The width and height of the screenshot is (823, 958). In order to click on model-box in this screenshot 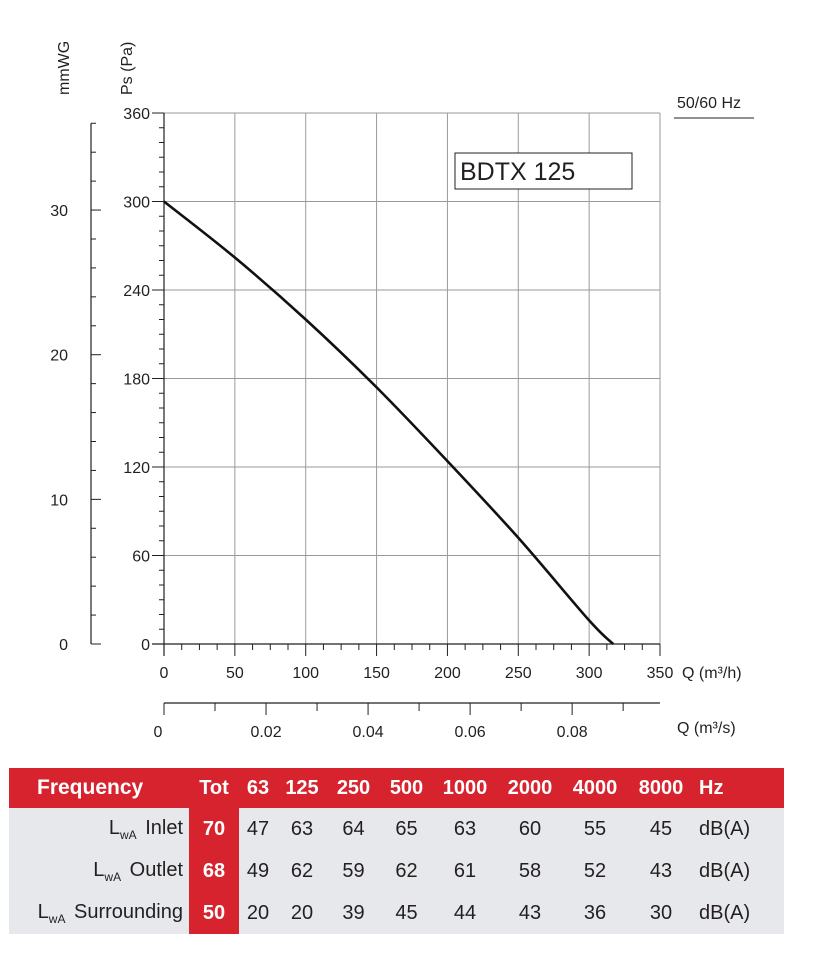, I will do `click(543, 171)`.